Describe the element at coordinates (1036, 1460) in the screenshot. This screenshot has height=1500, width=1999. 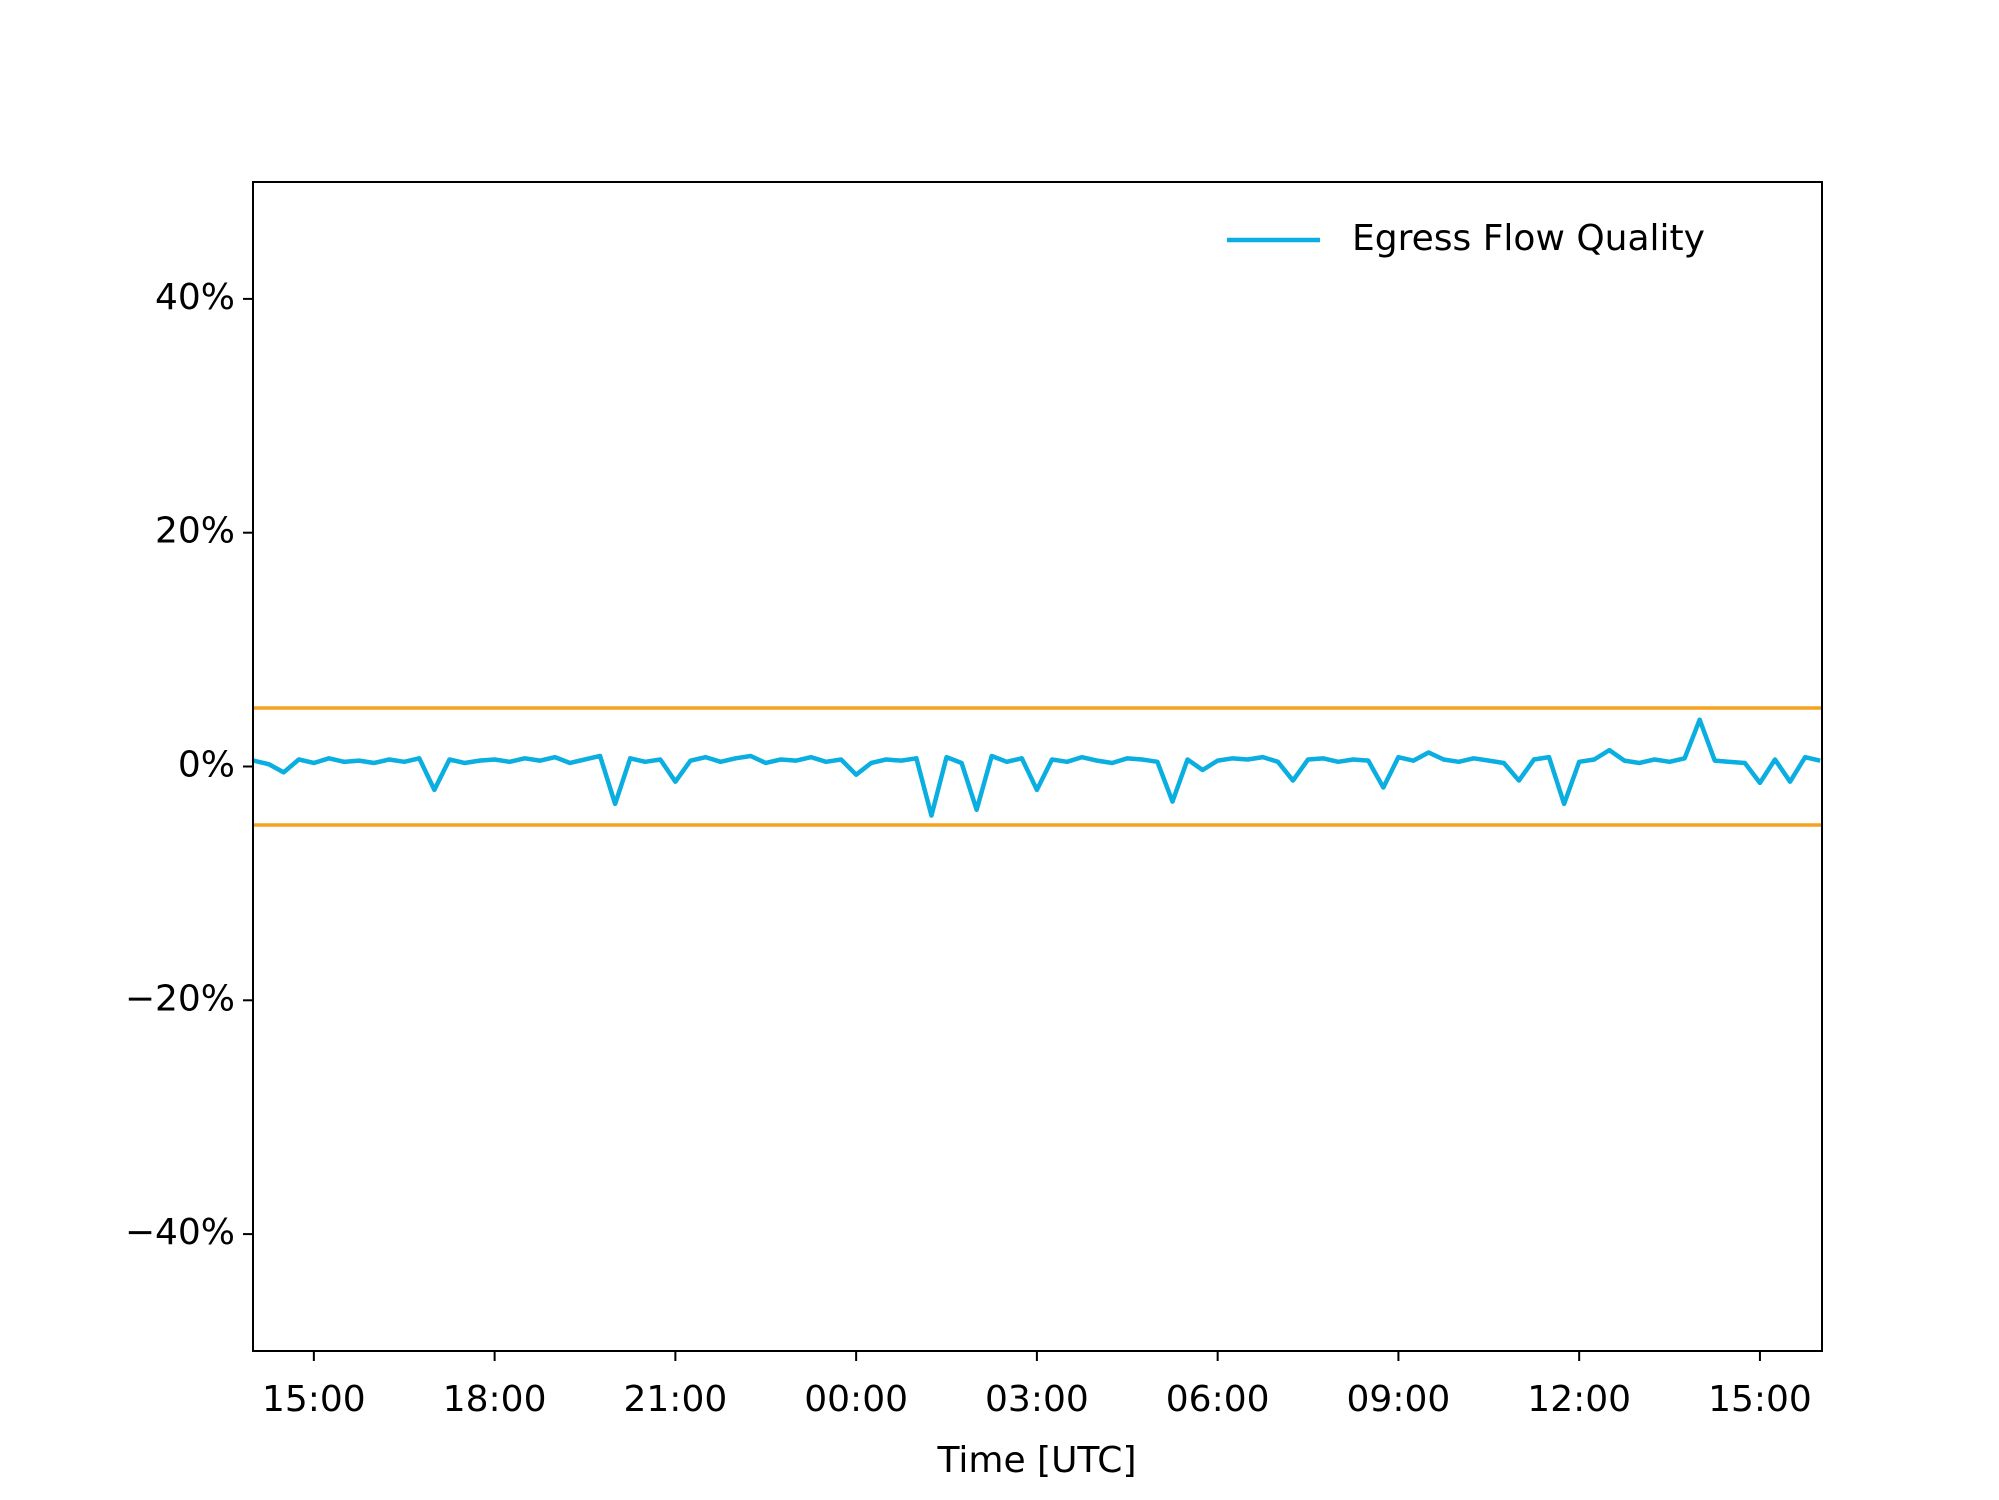
I see `x-axis-label: Time [UTC]` at that location.